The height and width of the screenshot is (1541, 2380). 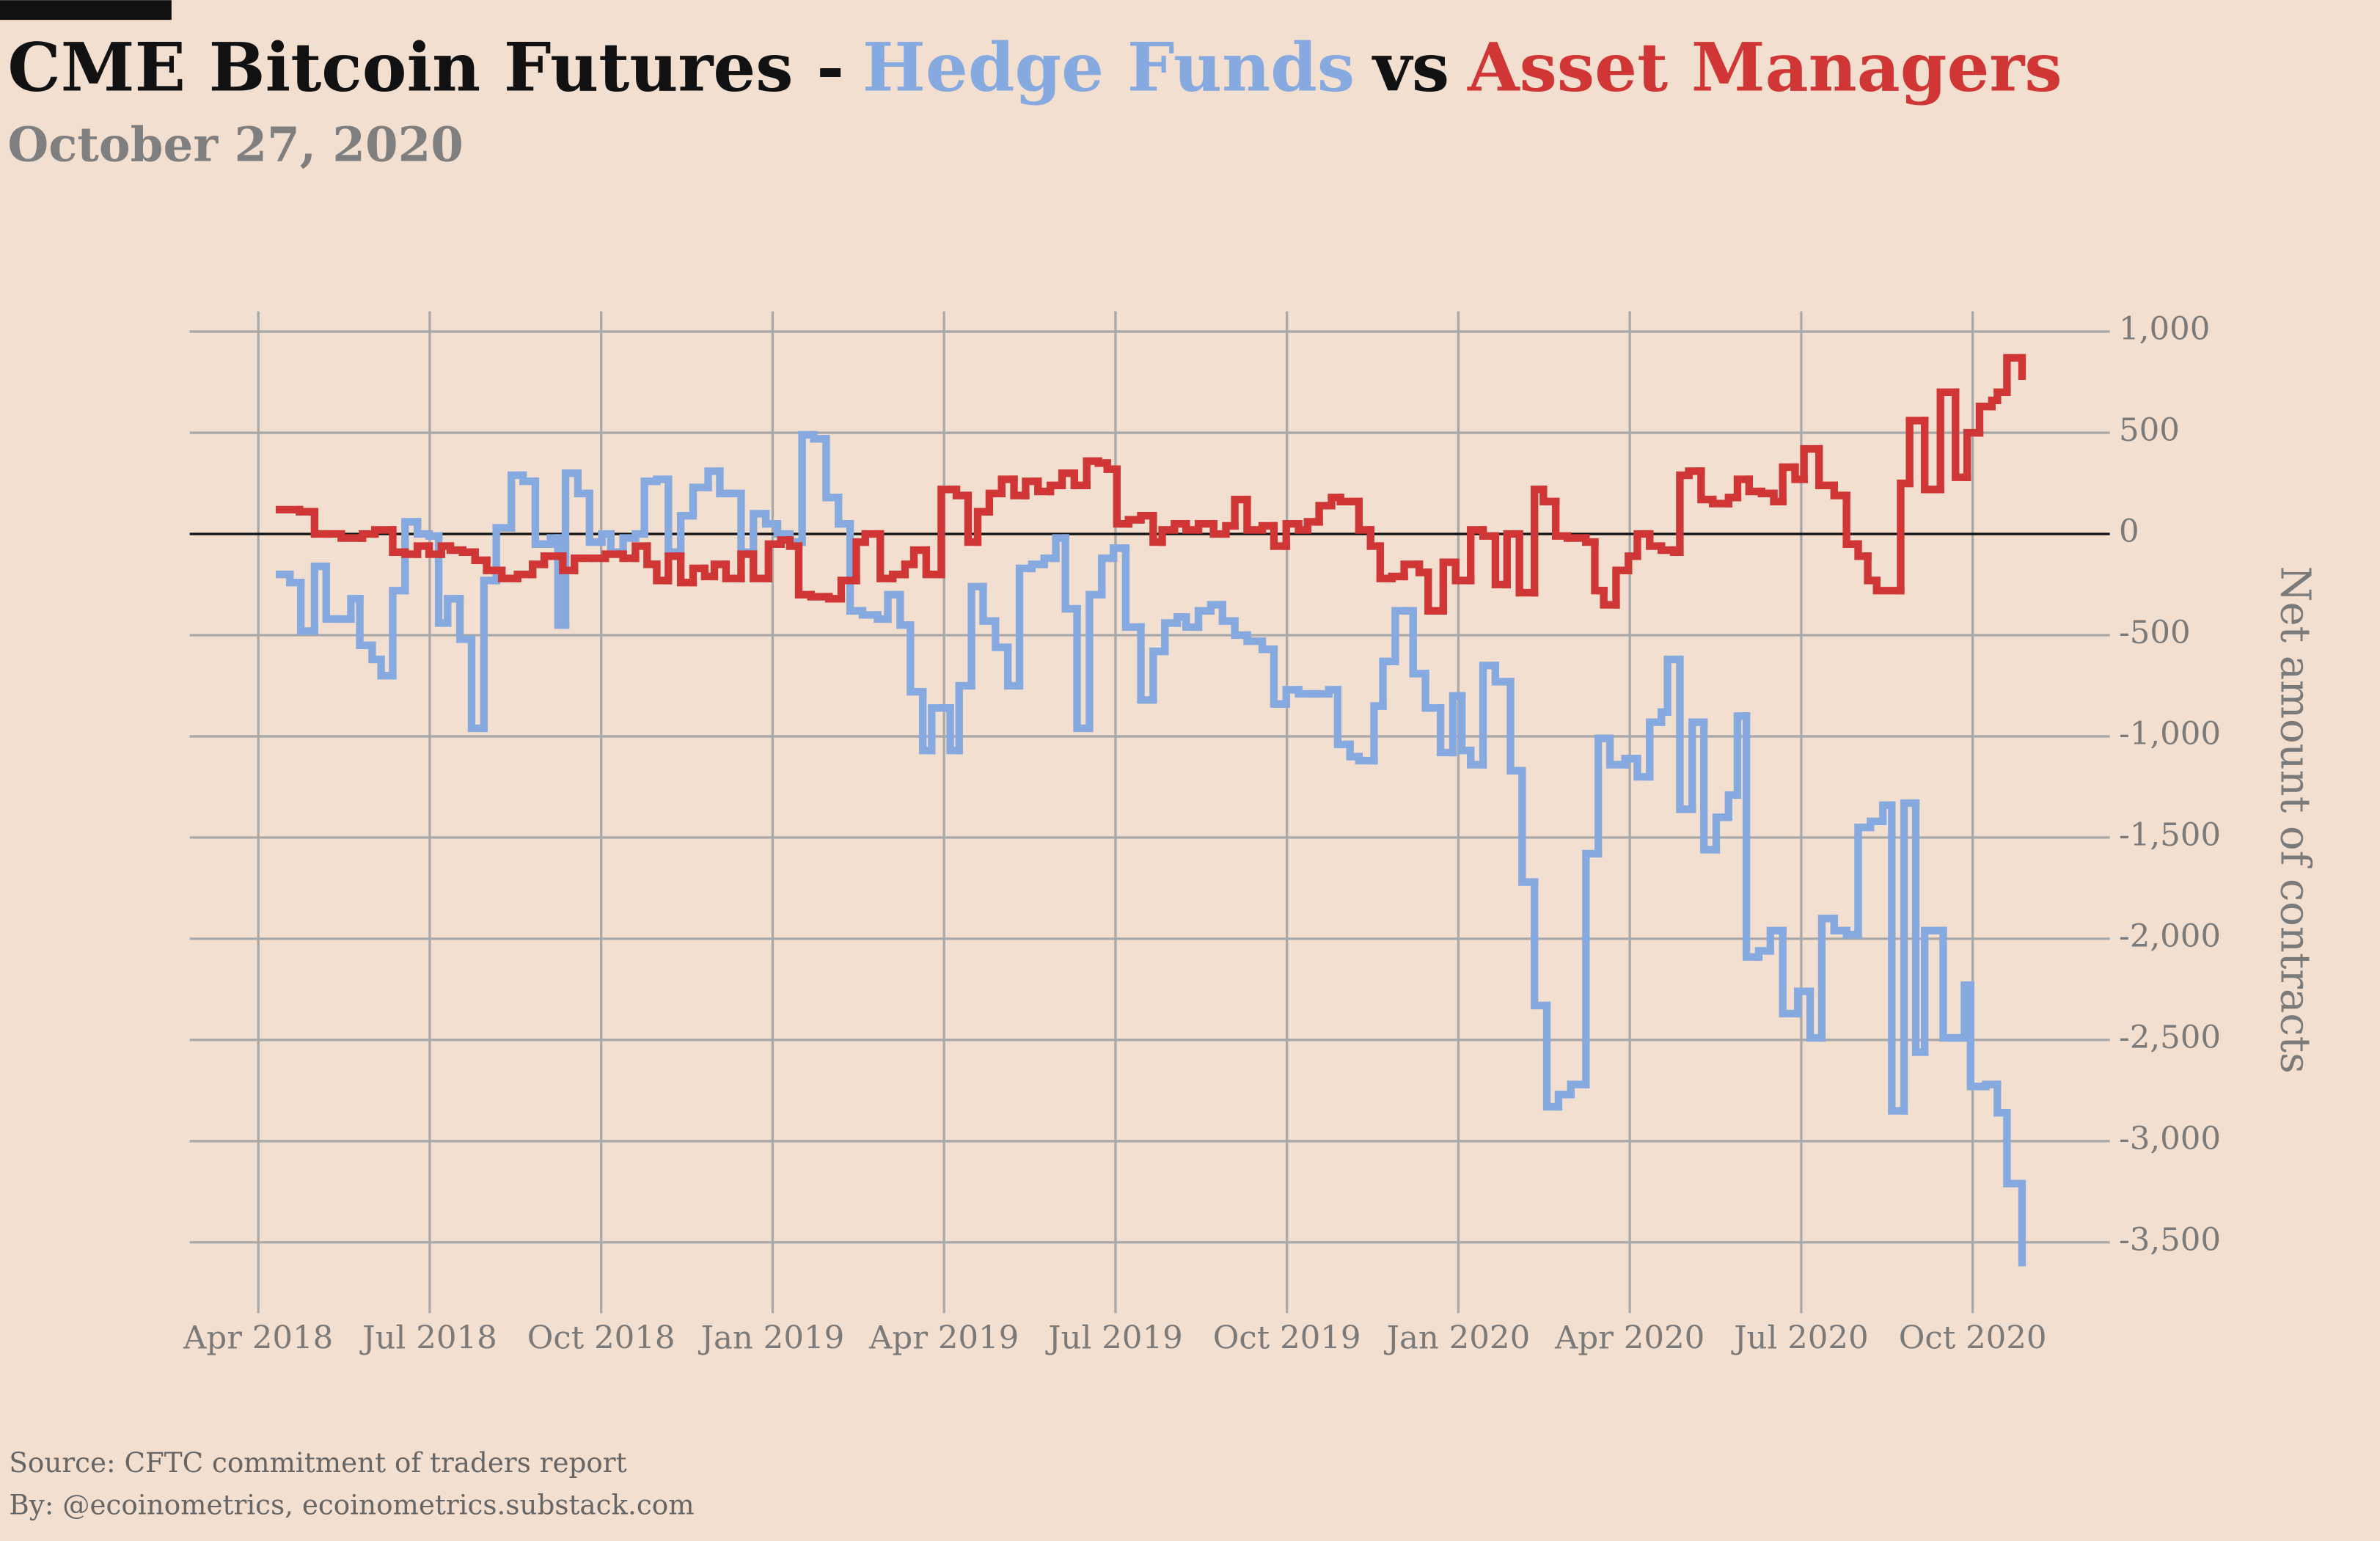 I want to click on y-tick-label: 1,000, so click(x=2164, y=329).